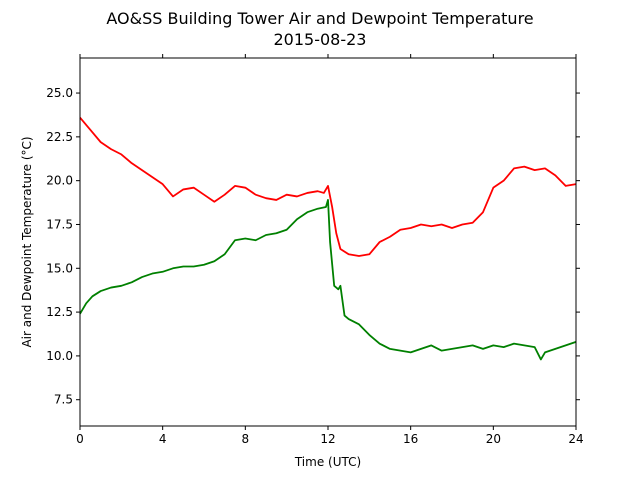 The image size is (640, 480). I want to click on x-tick-label: 12, so click(327, 439).